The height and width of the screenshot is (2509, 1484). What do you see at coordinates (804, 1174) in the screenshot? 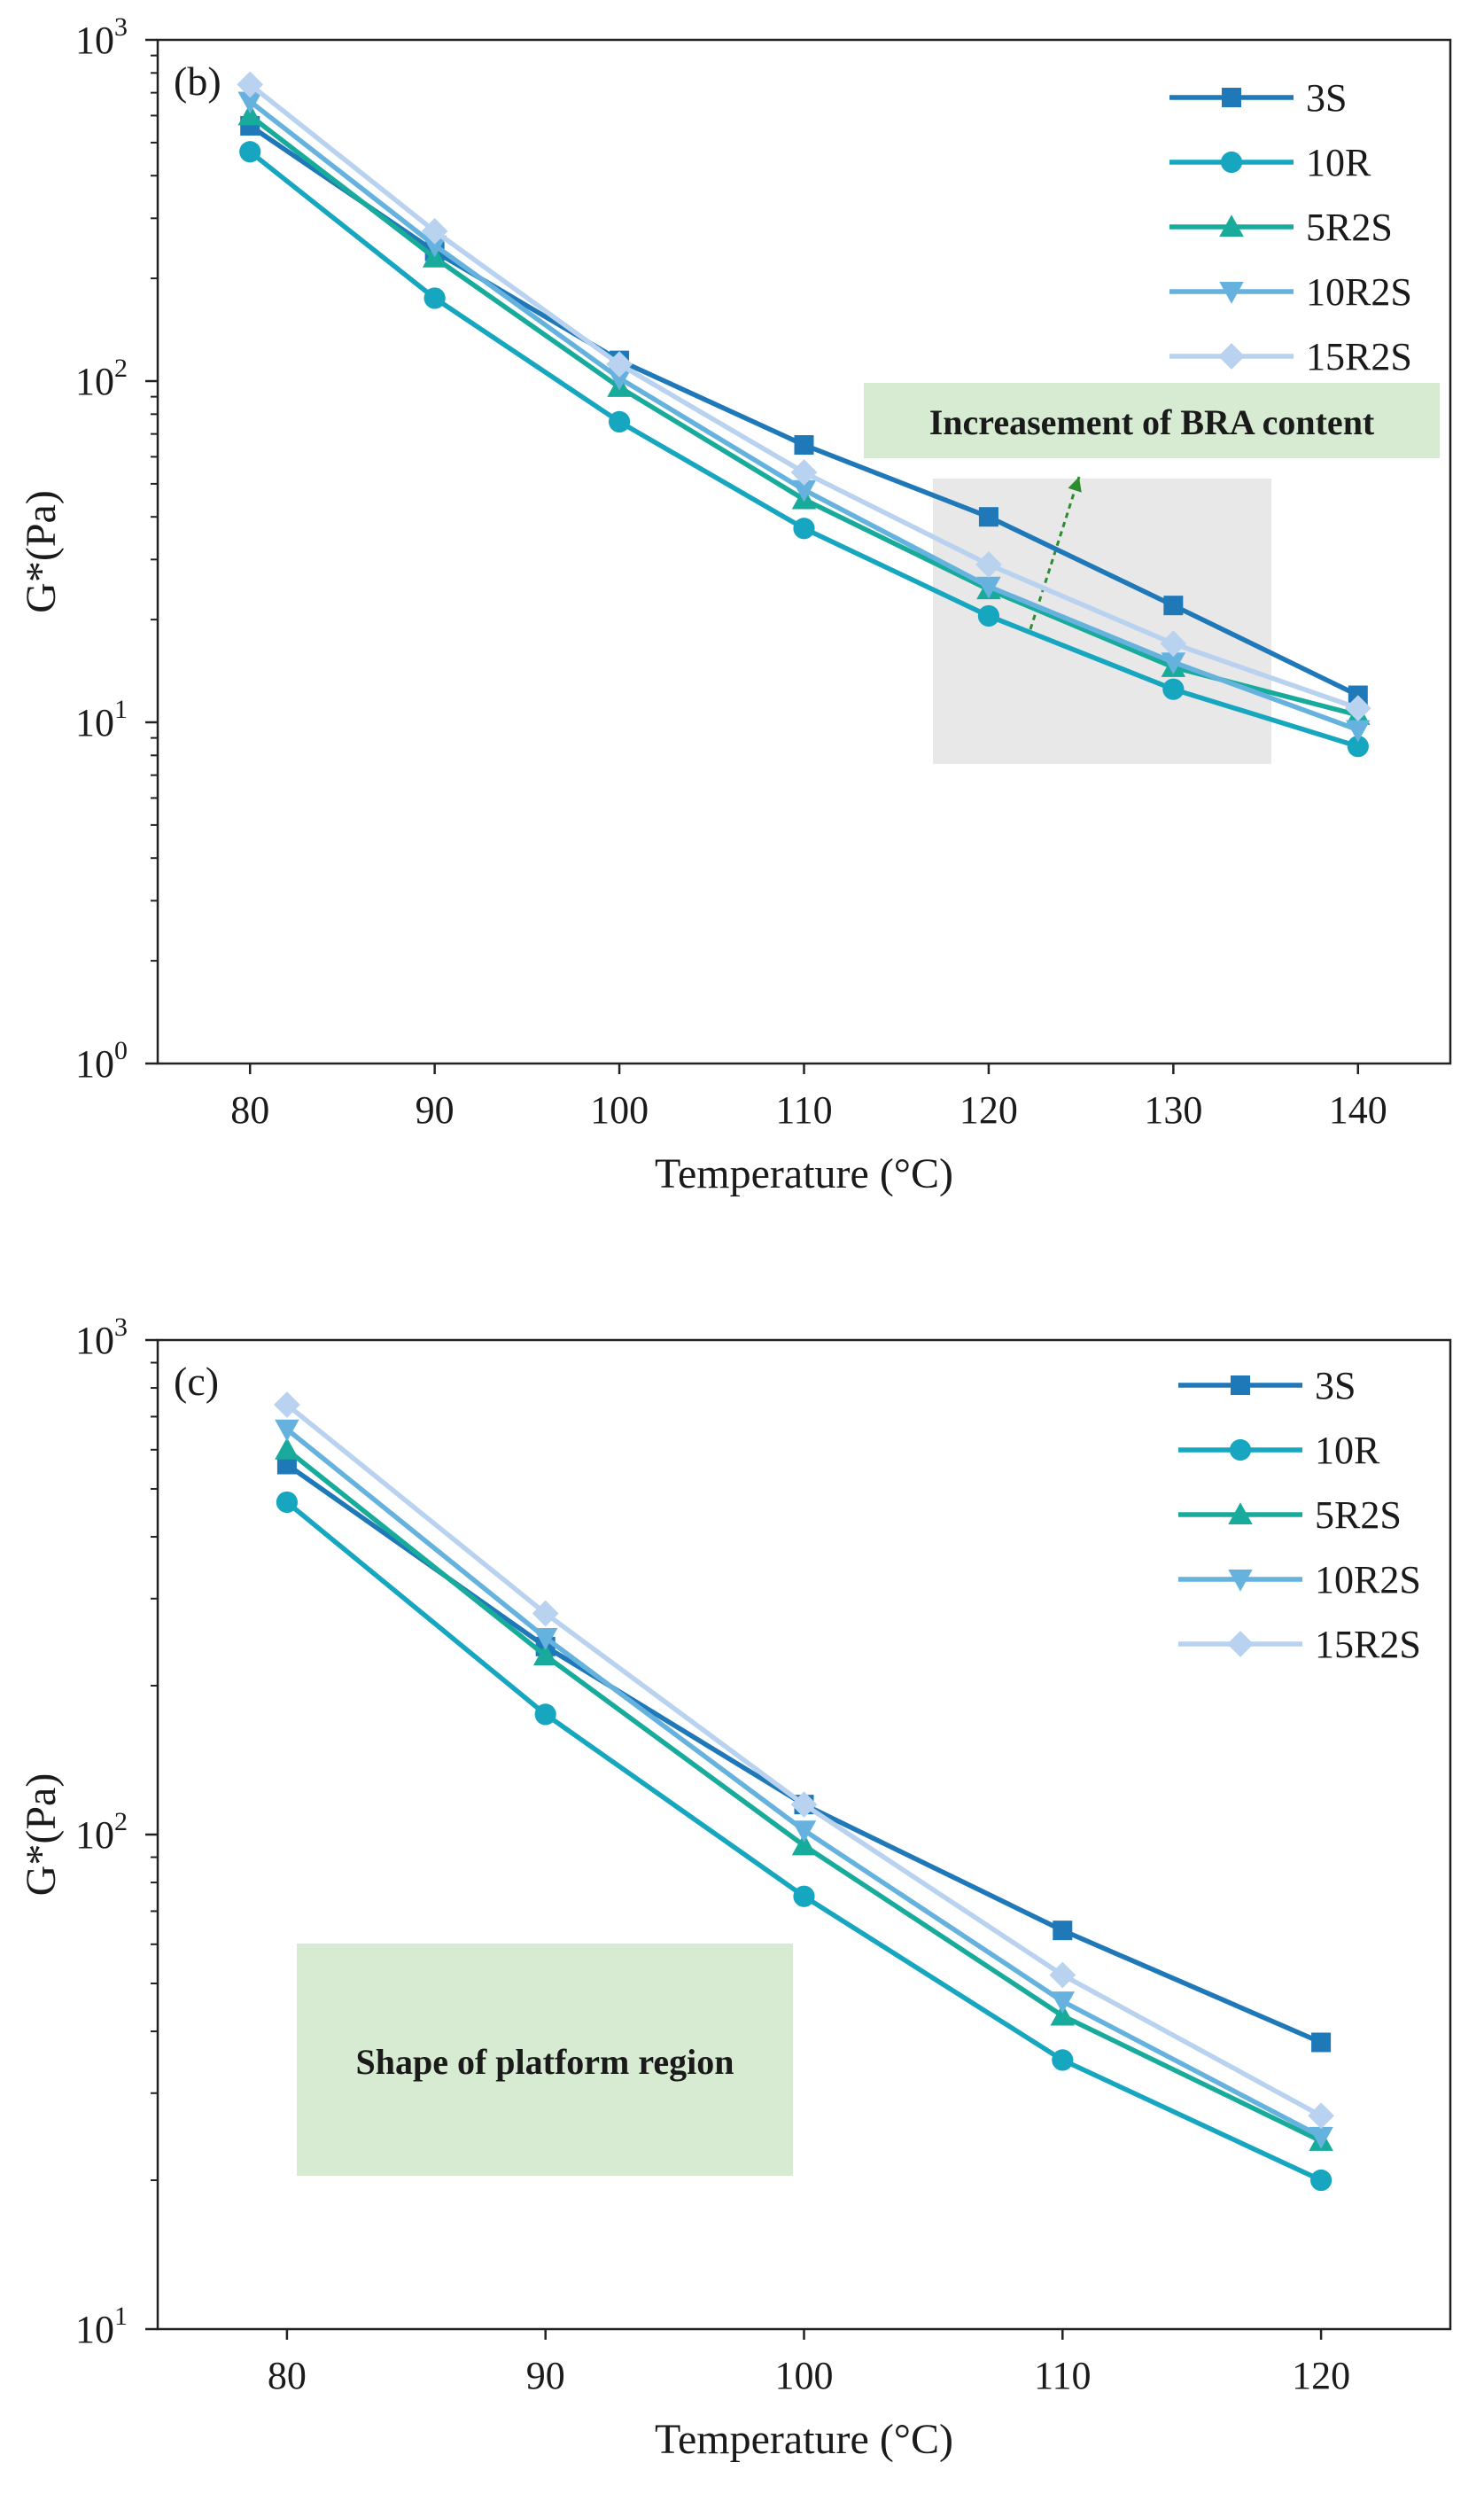
I see `x-axis-label: Temperature (°C)` at bounding box center [804, 1174].